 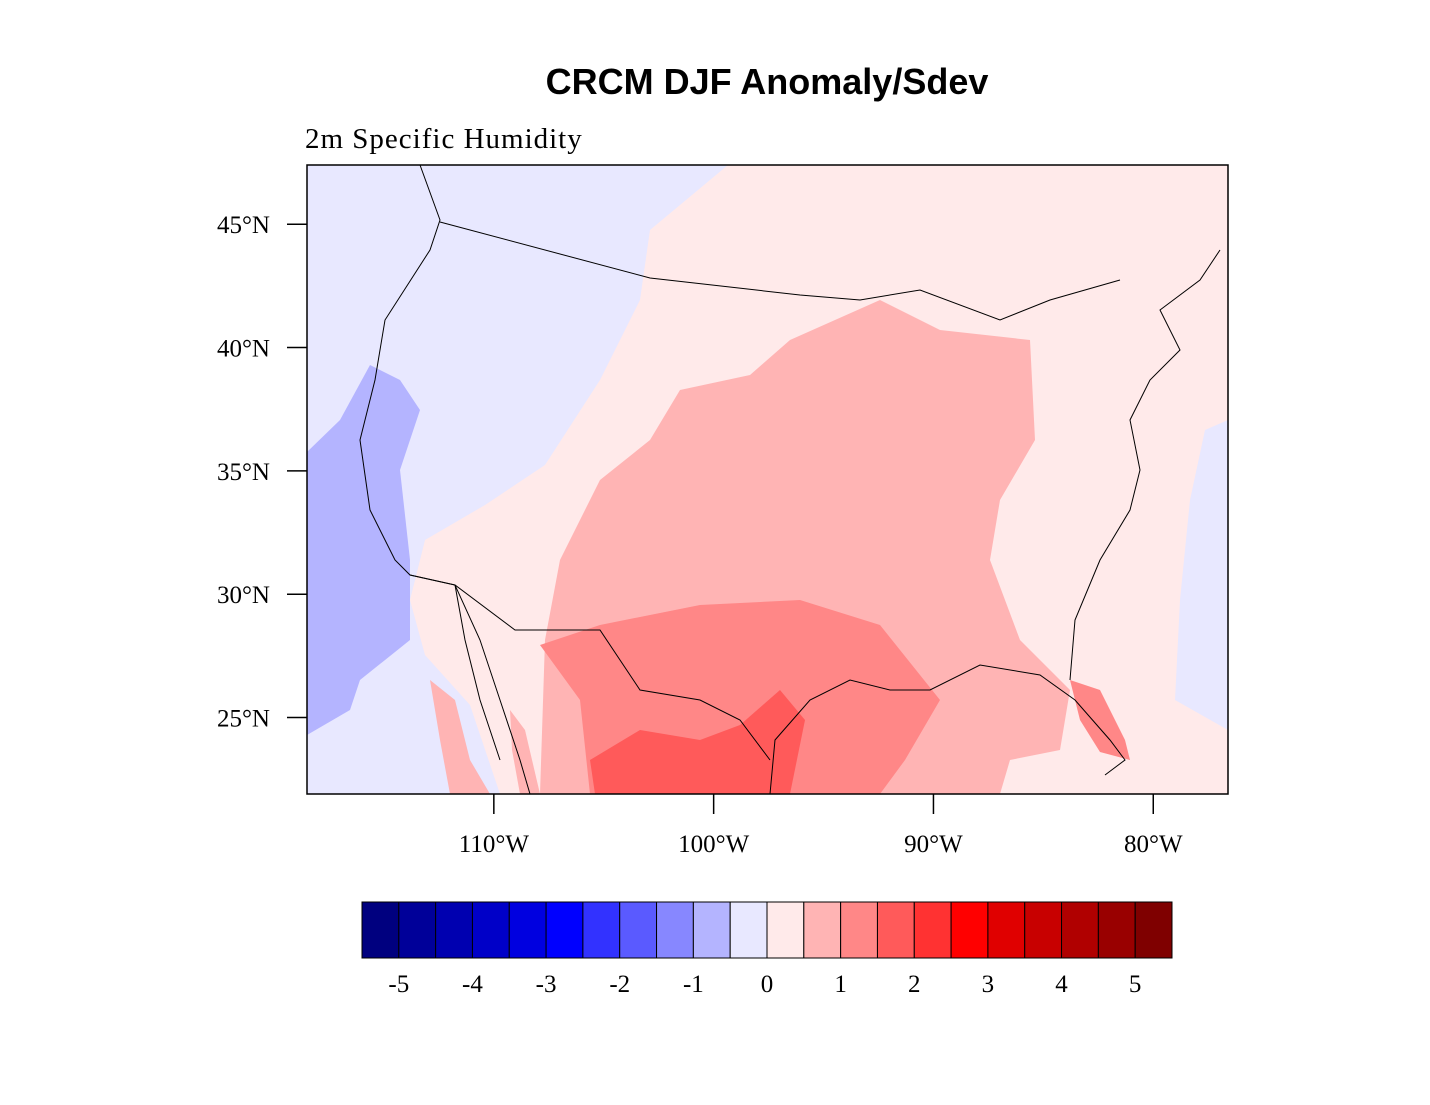 What do you see at coordinates (840, 984) in the screenshot?
I see `colorbar-label: 1` at bounding box center [840, 984].